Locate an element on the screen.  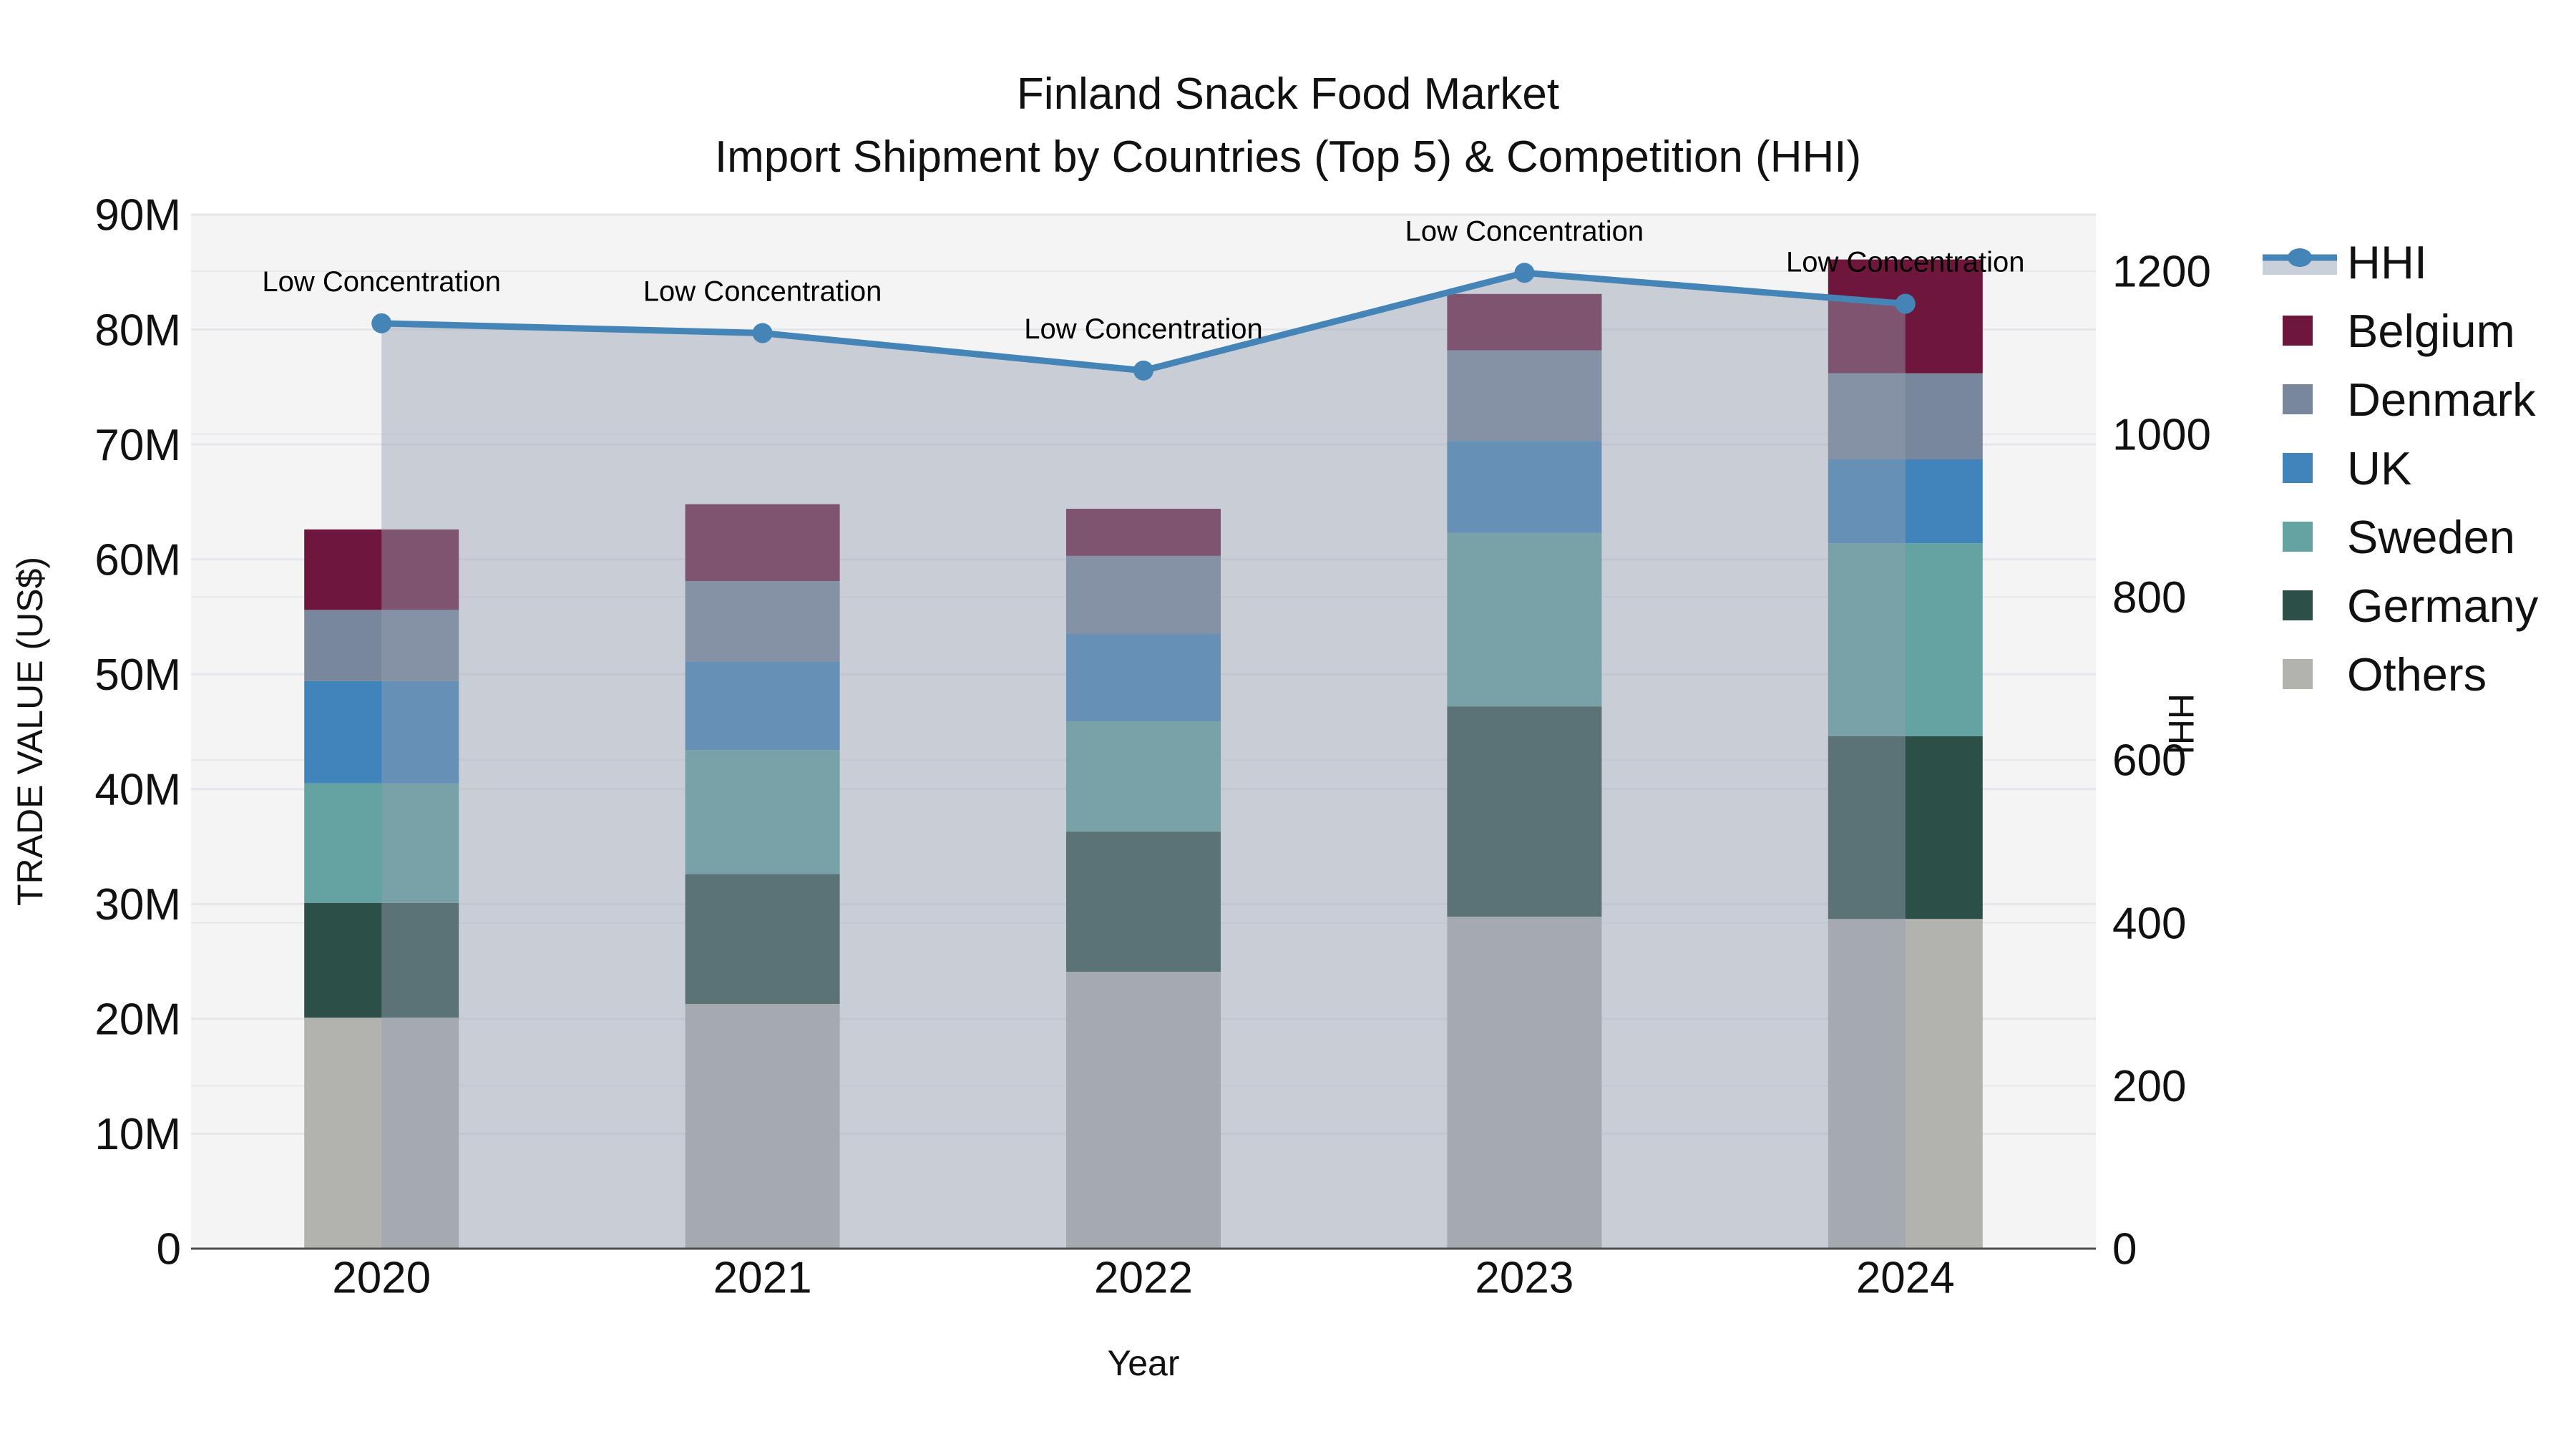
bar-segment-belgium-2023 is located at coordinates (1524, 322).